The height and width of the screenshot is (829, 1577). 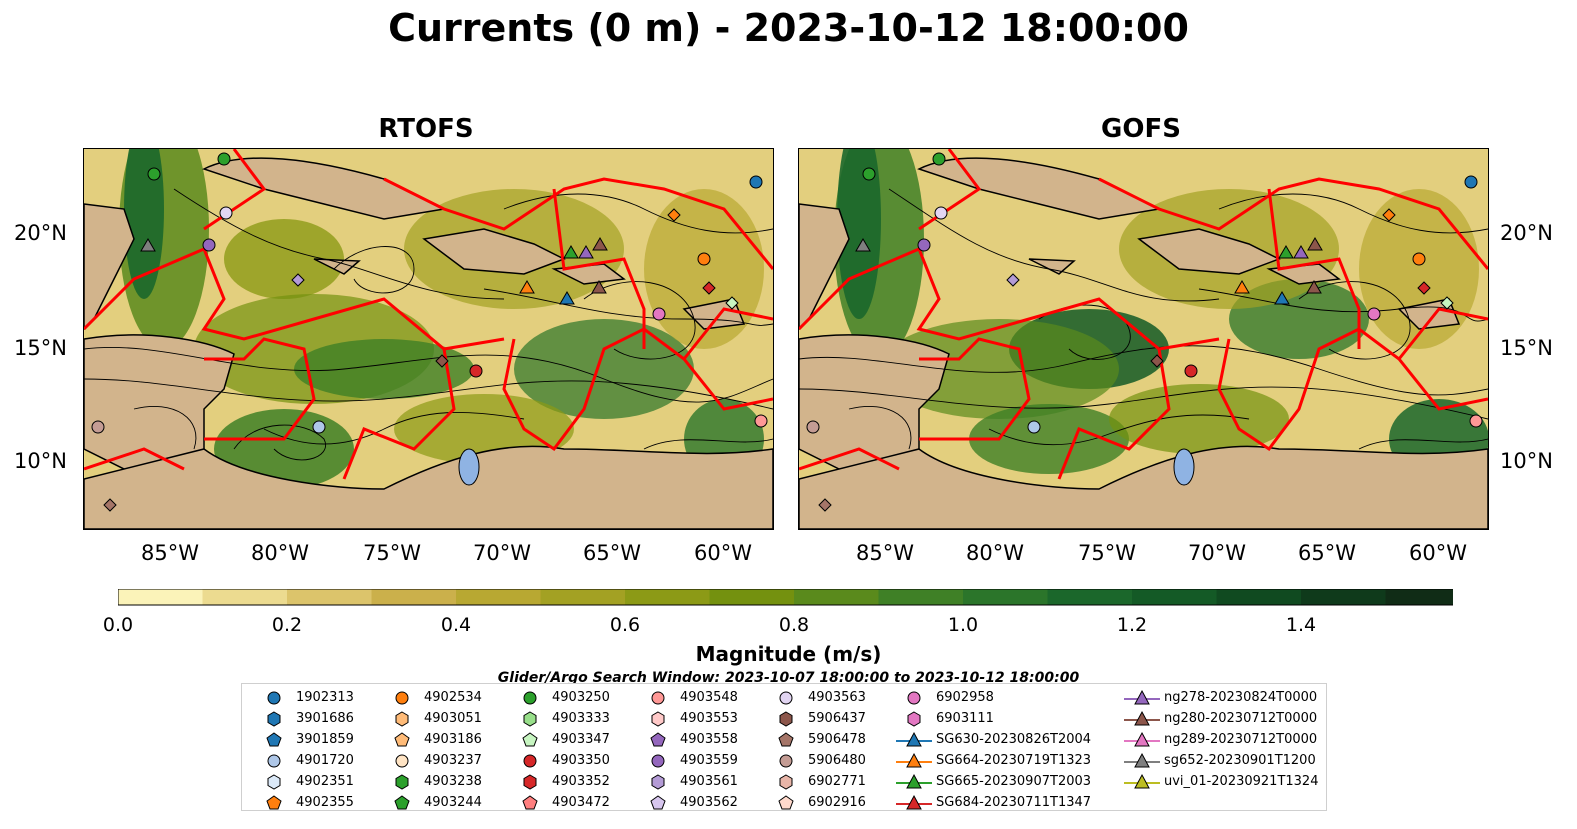 I want to click on legend-label: 4901720, so click(x=325, y=760).